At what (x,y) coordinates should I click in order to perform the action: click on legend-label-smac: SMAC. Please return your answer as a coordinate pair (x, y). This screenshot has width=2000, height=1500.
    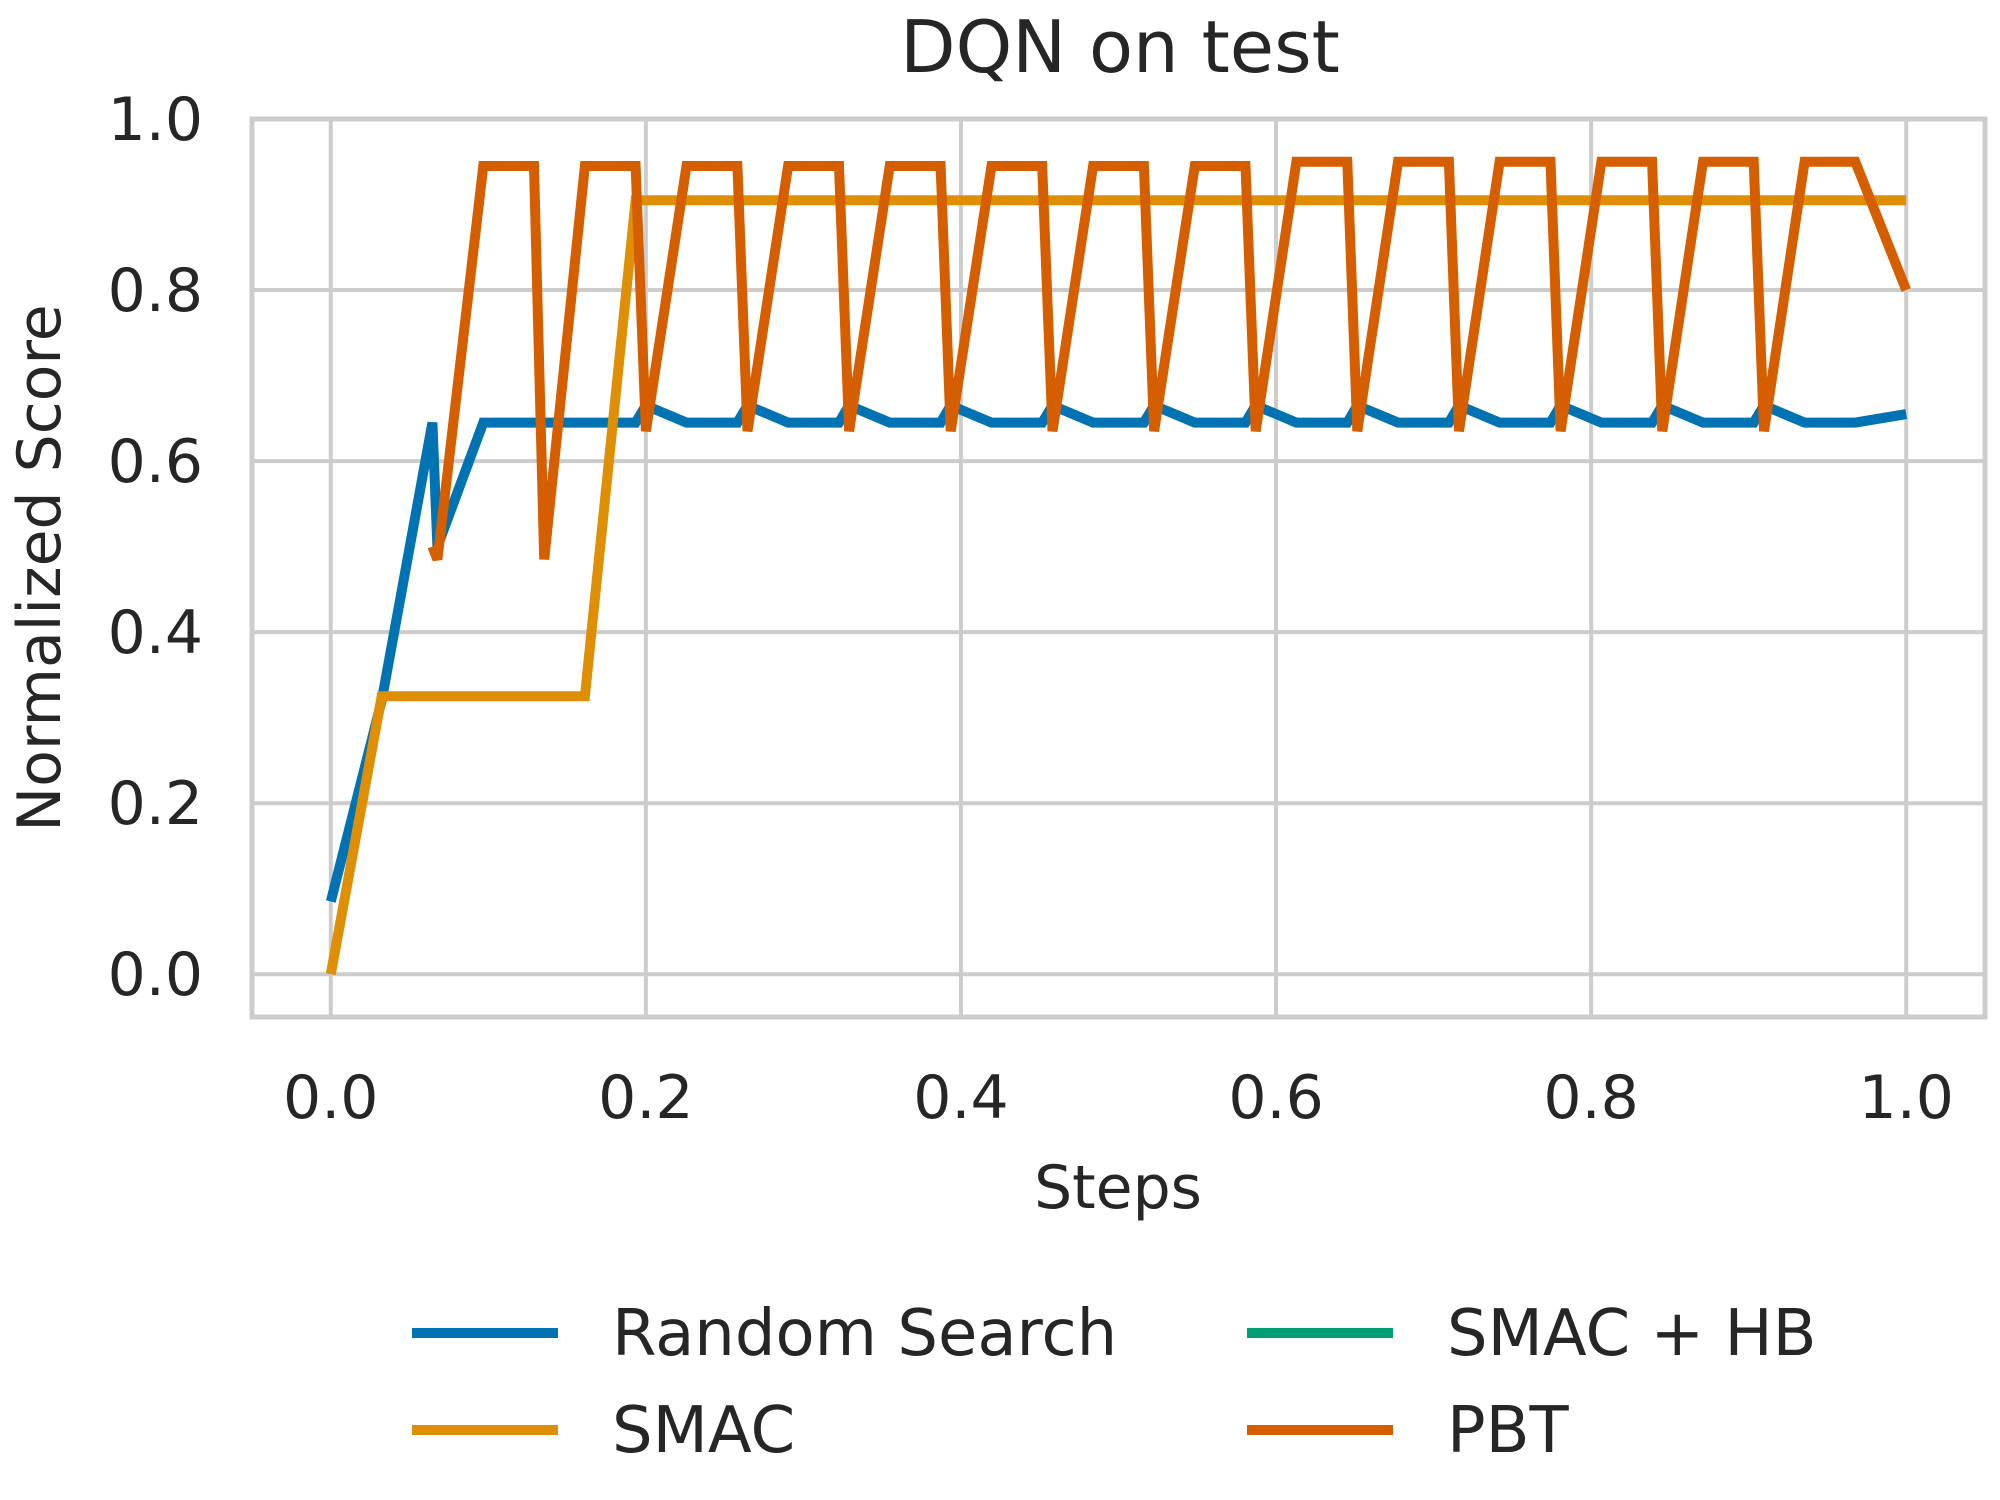
    Looking at the image, I should click on (703, 1431).